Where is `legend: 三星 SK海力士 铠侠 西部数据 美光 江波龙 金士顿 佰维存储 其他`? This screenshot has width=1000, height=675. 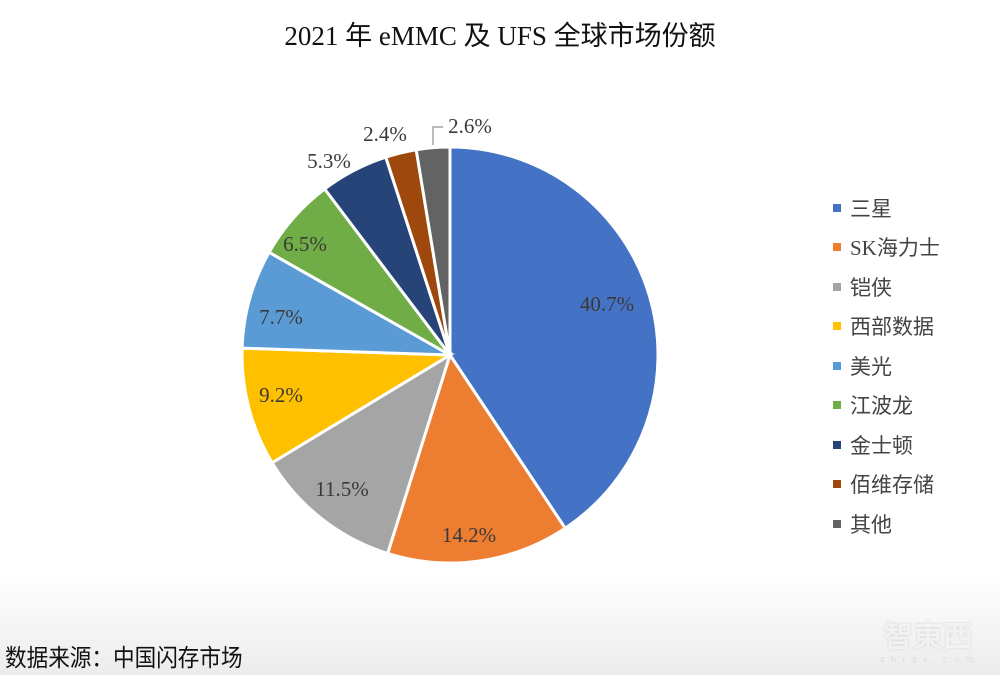
legend: 三星 SK海力士 铠侠 西部数据 美光 江波龙 金士顿 佰维存储 其他 is located at coordinates (886, 366).